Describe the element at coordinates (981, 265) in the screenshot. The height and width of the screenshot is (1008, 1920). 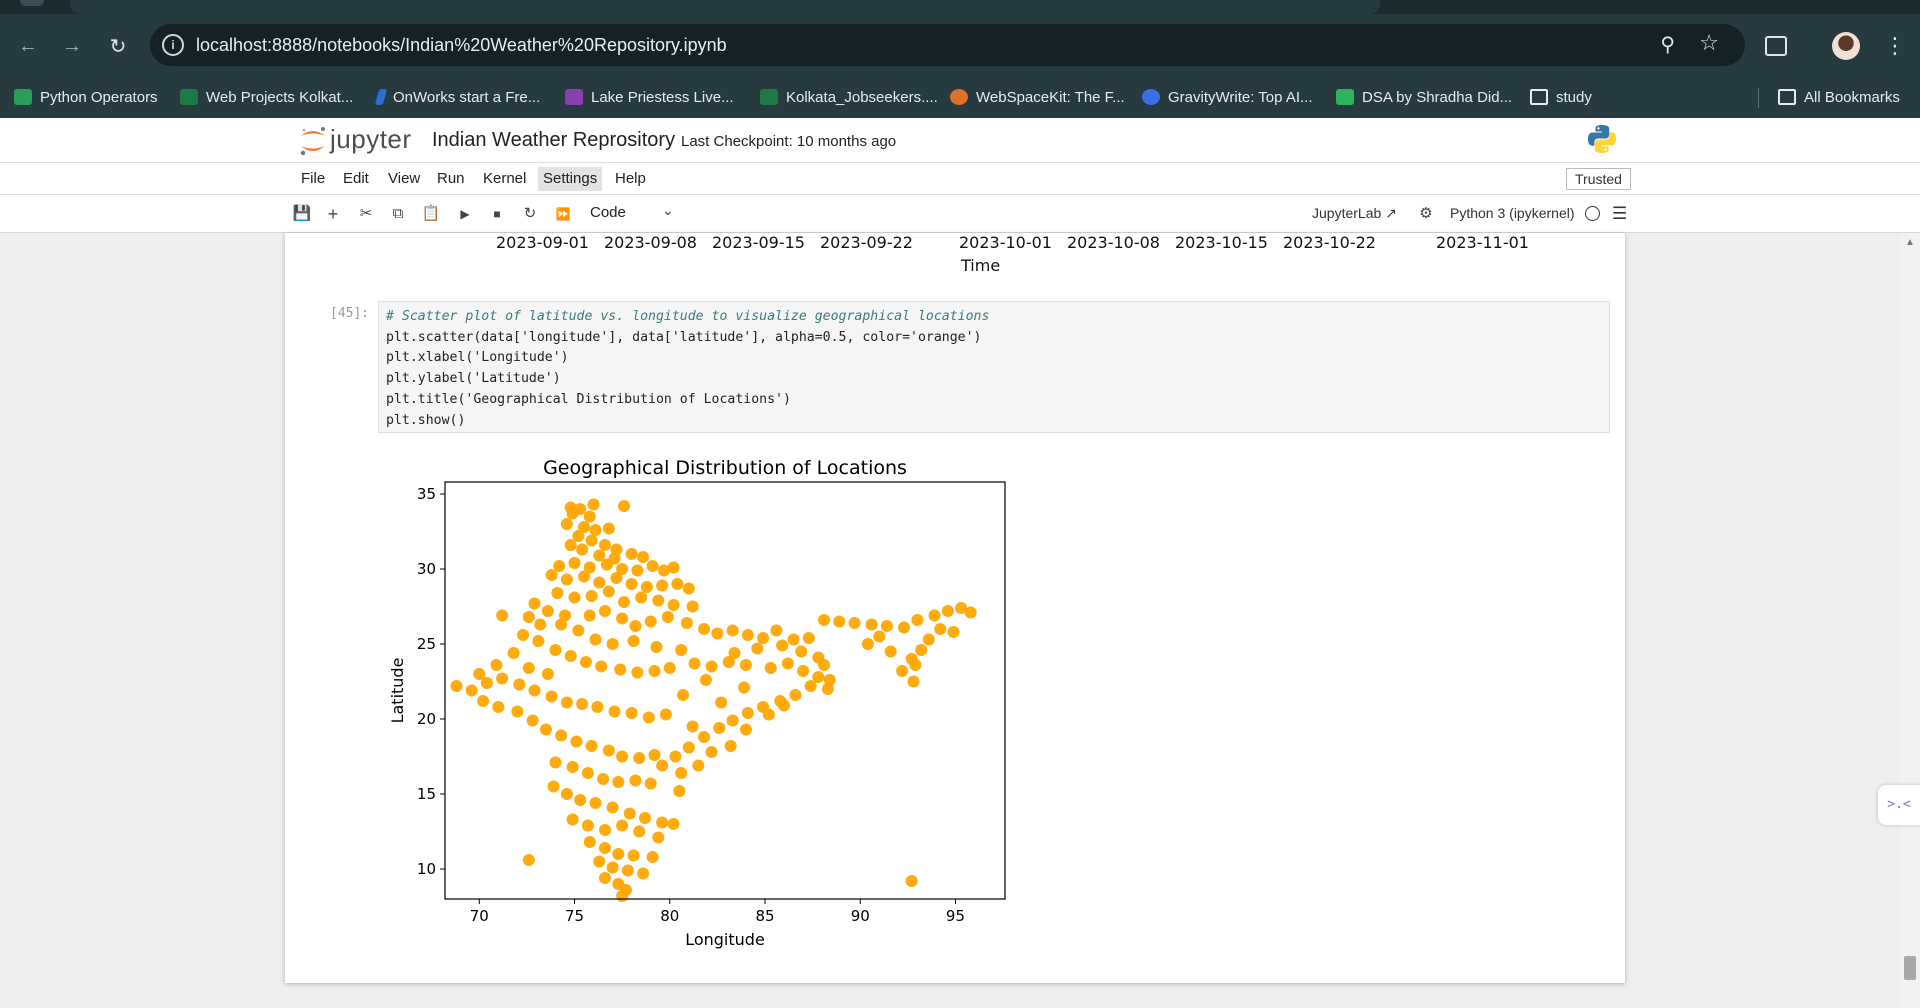
I see `prev-x-axis-label: Time` at that location.